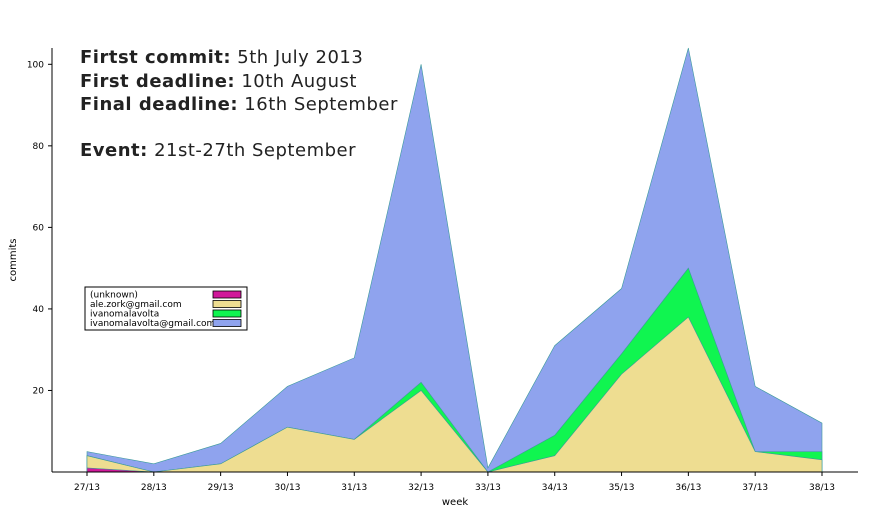 The height and width of the screenshot is (520, 884). What do you see at coordinates (114, 150) in the screenshot?
I see `annotation-event-label: Event:` at bounding box center [114, 150].